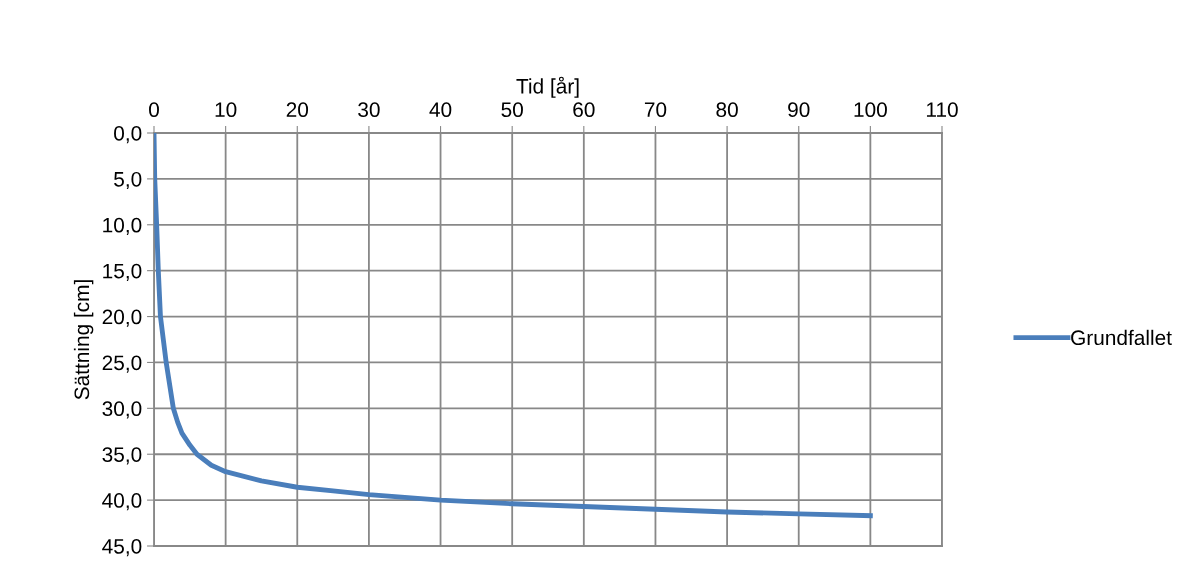  I want to click on y-tick-label: 45,0, so click(122, 548).